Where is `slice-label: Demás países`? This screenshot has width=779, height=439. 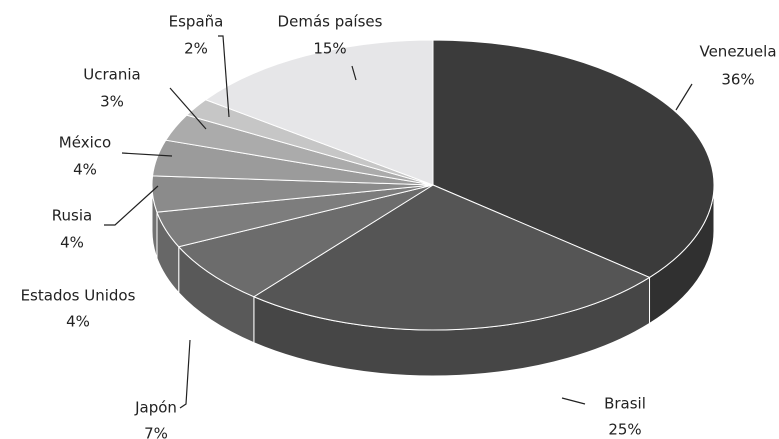
slice-label: Demás países is located at coordinates (330, 22).